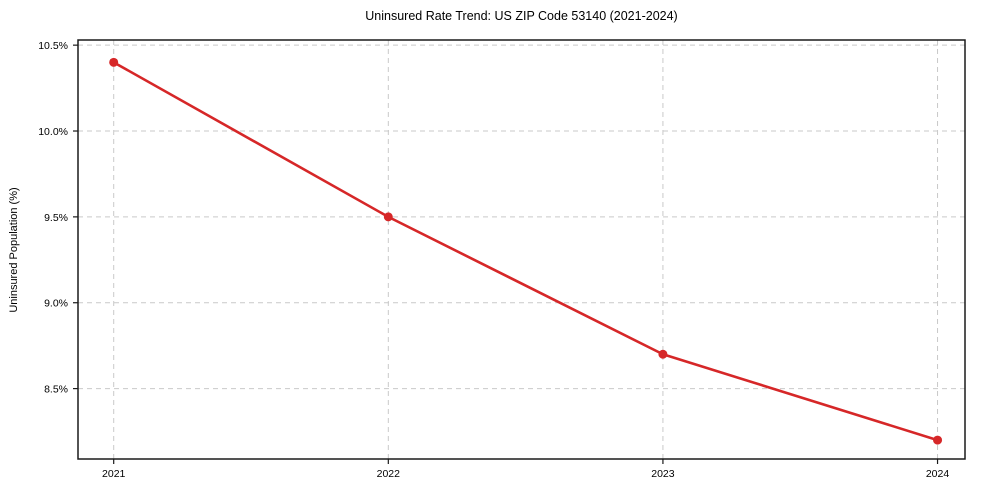  Describe the element at coordinates (663, 474) in the screenshot. I see `x-tick-label: 2023` at that location.